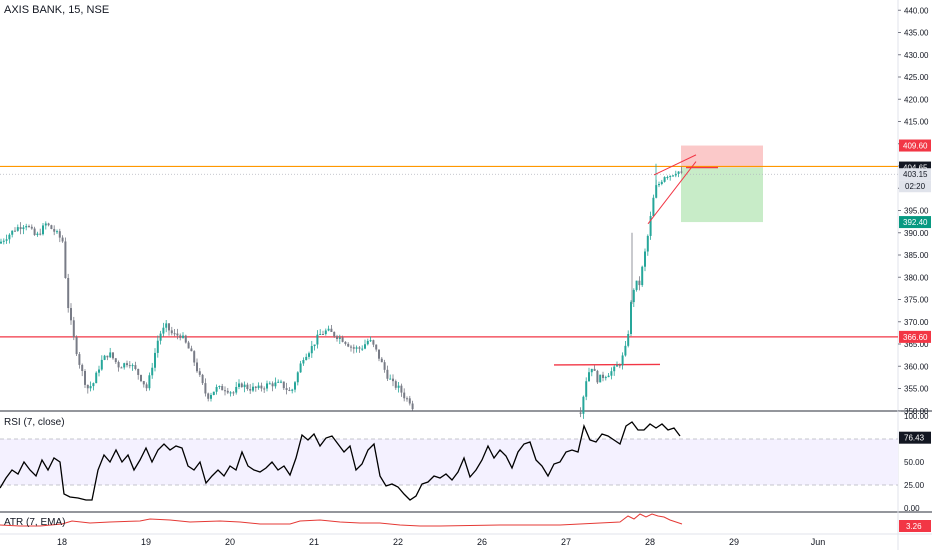 This screenshot has height=555, width=932. Describe the element at coordinates (915, 222) in the screenshot. I see `badge-label: 392.40` at that location.